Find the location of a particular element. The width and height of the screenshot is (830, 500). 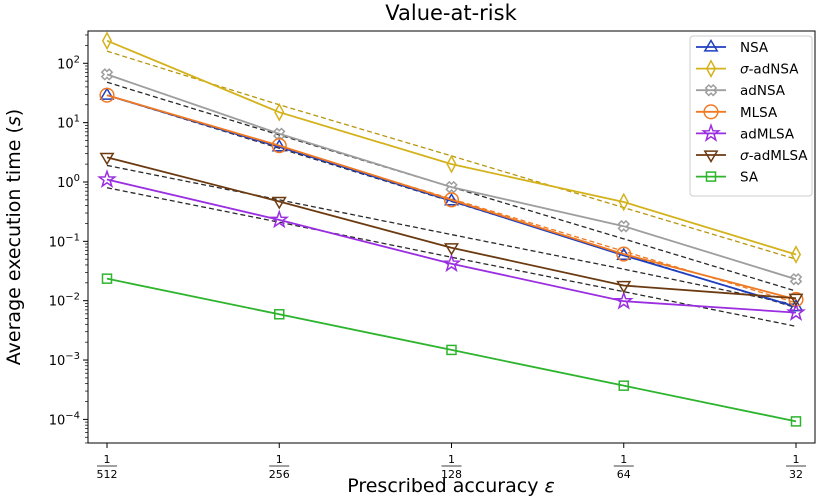

legend-label: σ-adMLSA is located at coordinates (774, 156).